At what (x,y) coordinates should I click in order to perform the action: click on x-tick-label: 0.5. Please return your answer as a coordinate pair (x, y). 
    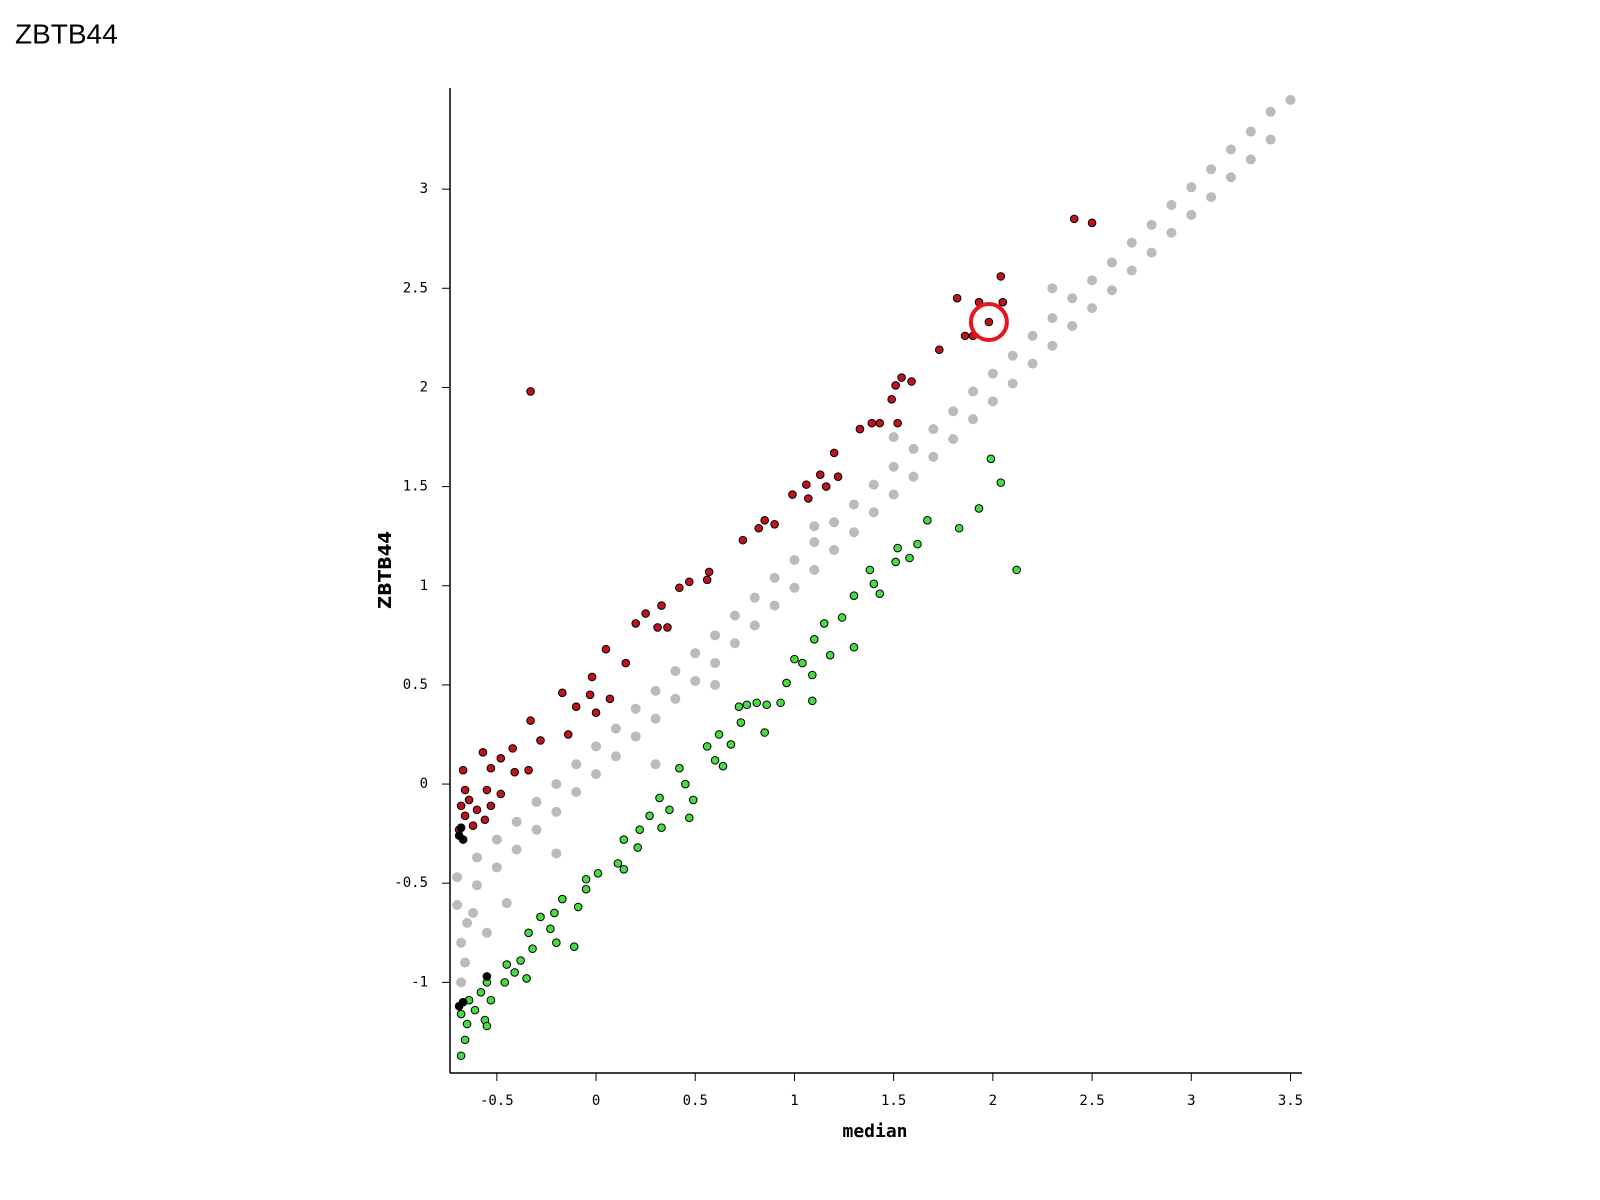
    Looking at the image, I should click on (695, 1101).